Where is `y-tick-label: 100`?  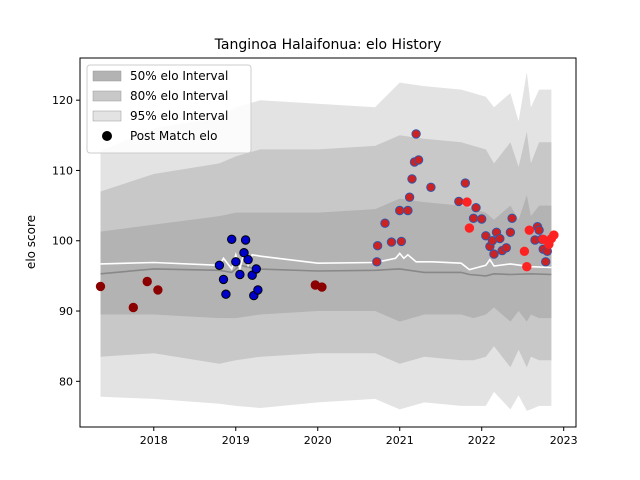 y-tick-label: 100 is located at coordinates (62, 241).